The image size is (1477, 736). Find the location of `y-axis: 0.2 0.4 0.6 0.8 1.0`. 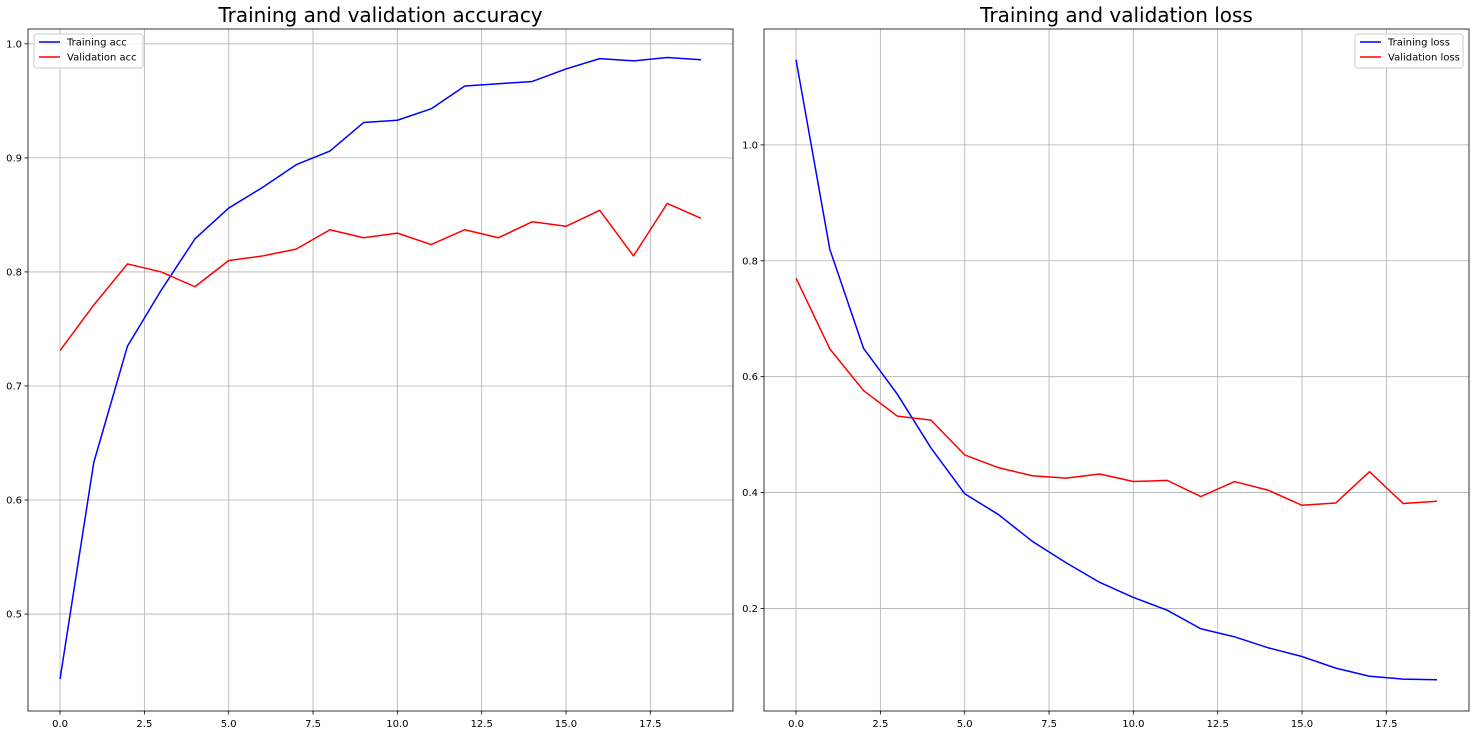

y-axis: 0.2 0.4 0.6 0.8 1.0 is located at coordinates (753, 377).